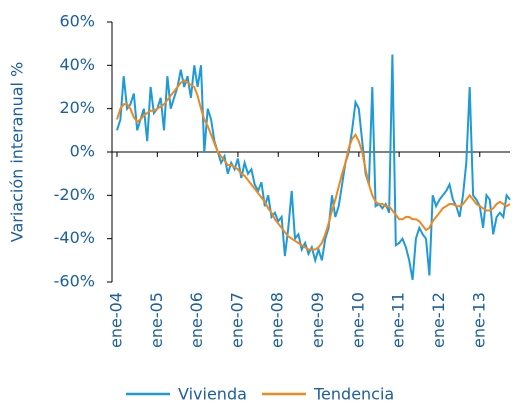 The height and width of the screenshot is (408, 517). What do you see at coordinates (438, 320) in the screenshot?
I see `x-tick-label: ene-12` at bounding box center [438, 320].